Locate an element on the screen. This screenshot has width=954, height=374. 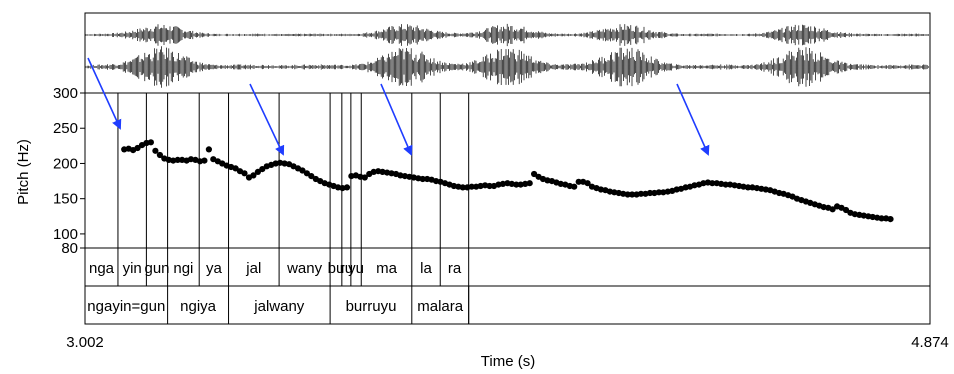
y-axis-label: Pitch (Hz) is located at coordinates (23, 172).